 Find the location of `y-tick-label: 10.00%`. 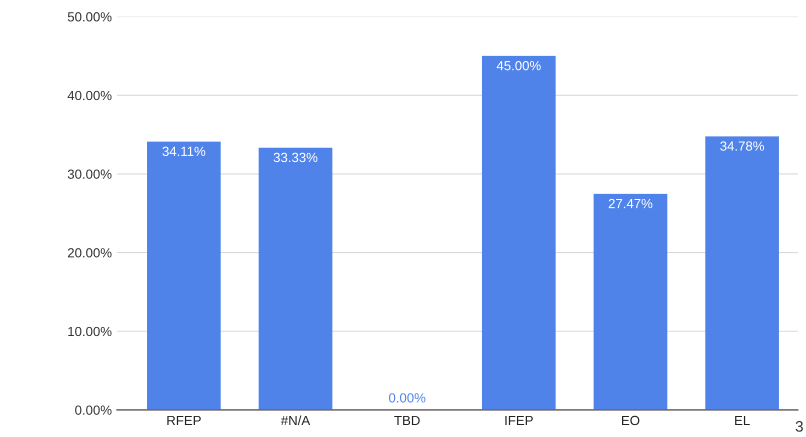

y-tick-label: 10.00% is located at coordinates (90, 331).